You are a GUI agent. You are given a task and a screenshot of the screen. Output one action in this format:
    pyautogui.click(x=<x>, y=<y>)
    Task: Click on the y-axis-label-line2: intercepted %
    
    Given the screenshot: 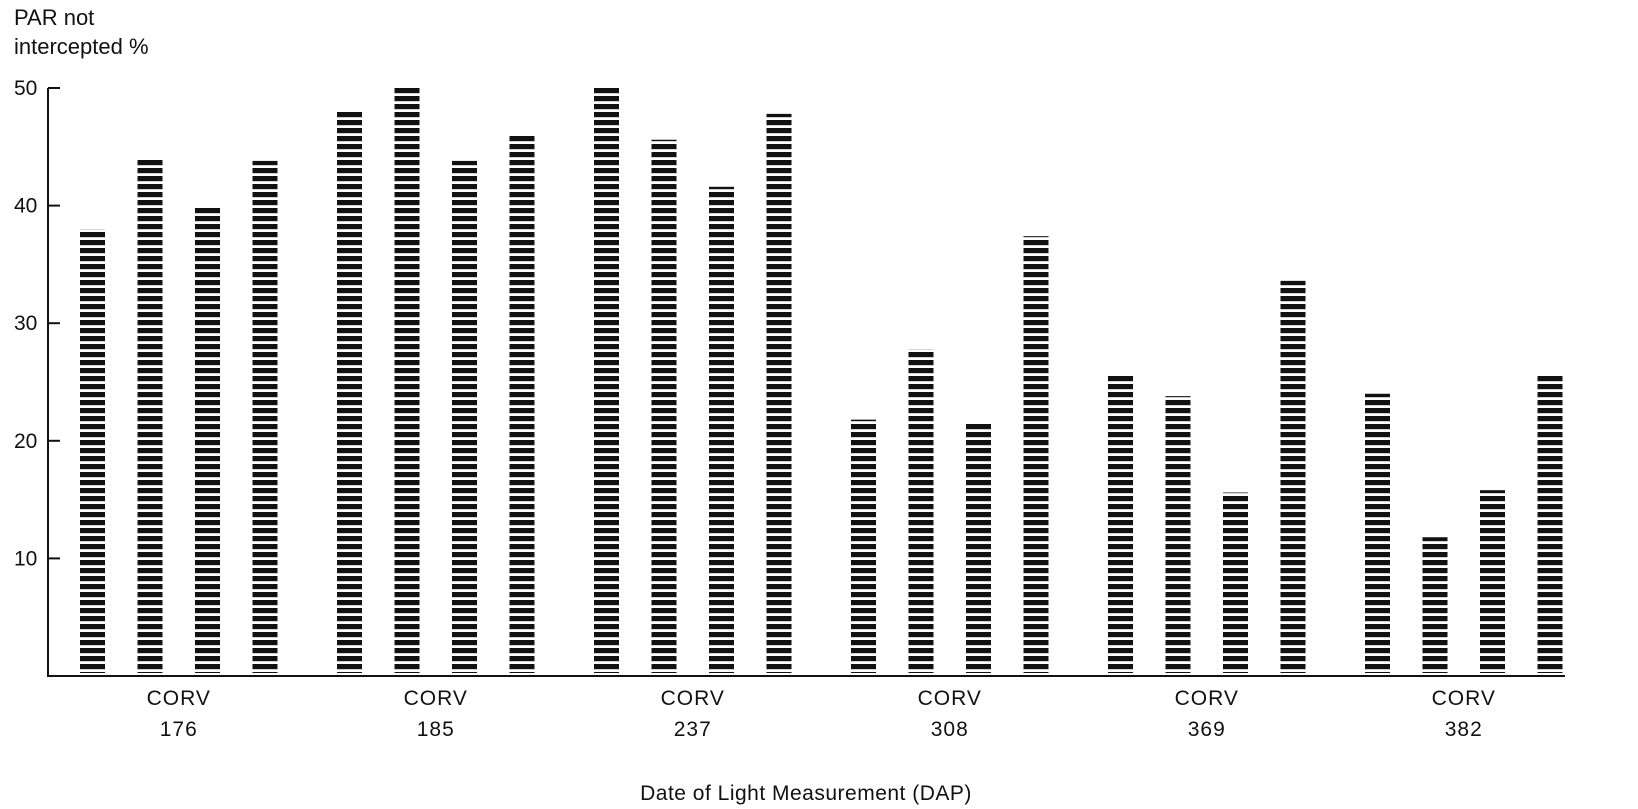 What is the action you would take?
    pyautogui.click(x=81, y=46)
    